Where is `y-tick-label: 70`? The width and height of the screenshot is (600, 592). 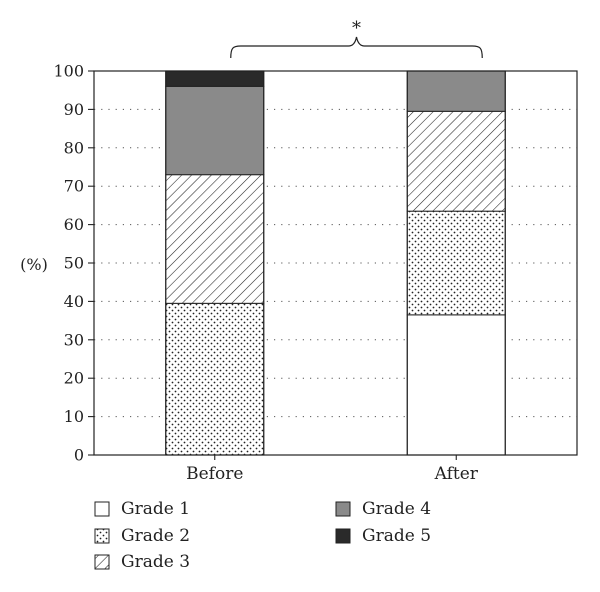 y-tick-label: 70 is located at coordinates (74, 186).